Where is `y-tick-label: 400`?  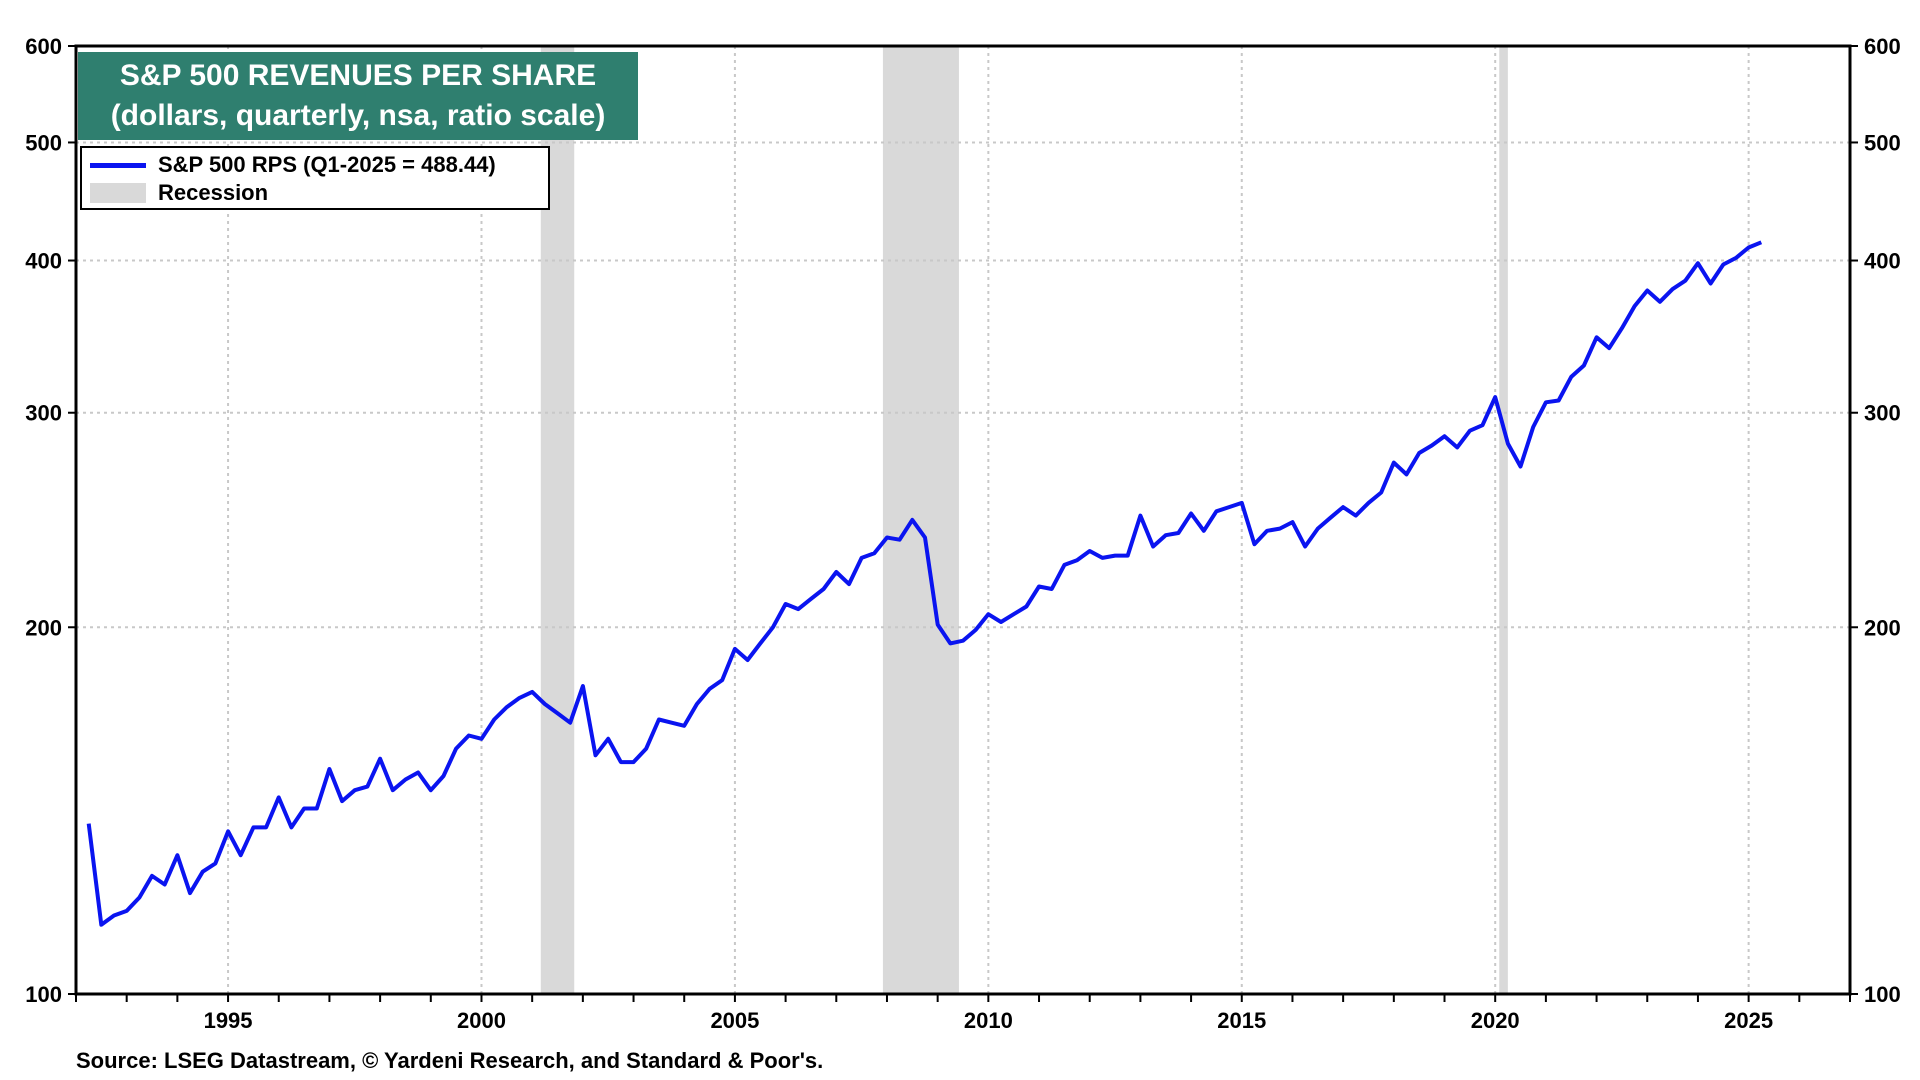 y-tick-label: 400 is located at coordinates (43, 261).